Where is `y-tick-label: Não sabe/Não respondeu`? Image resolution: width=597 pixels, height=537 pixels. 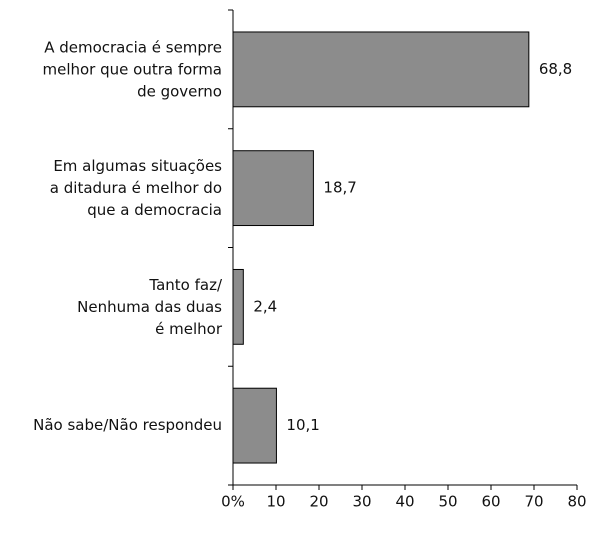 y-tick-label: Não sabe/Não respondeu is located at coordinates (127, 425).